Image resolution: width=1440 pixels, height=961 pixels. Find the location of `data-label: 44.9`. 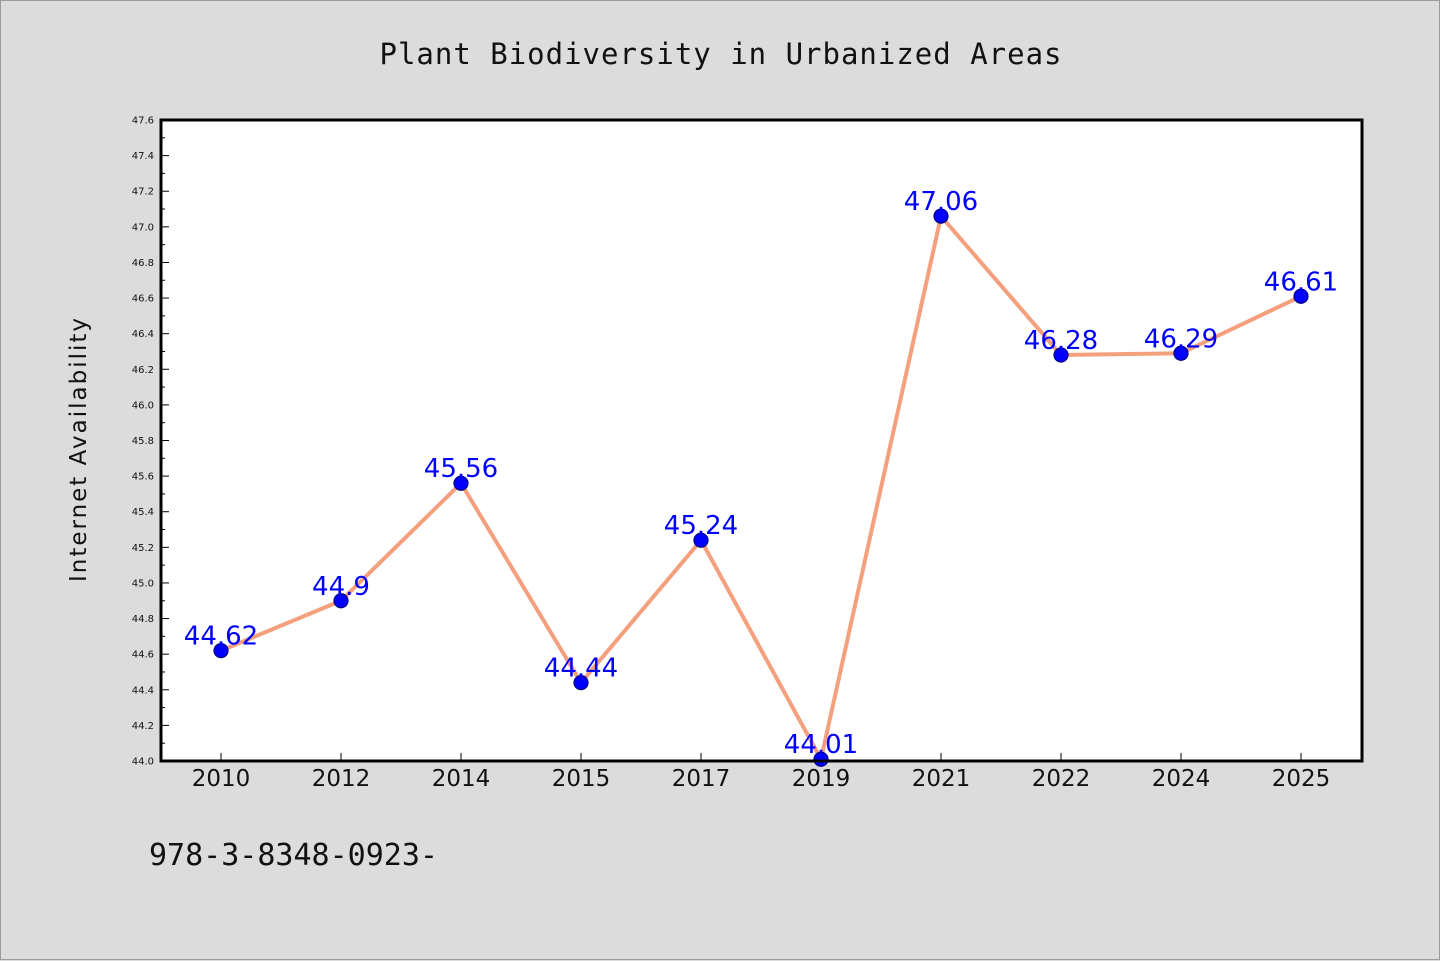

data-label: 44.9 is located at coordinates (341, 587).